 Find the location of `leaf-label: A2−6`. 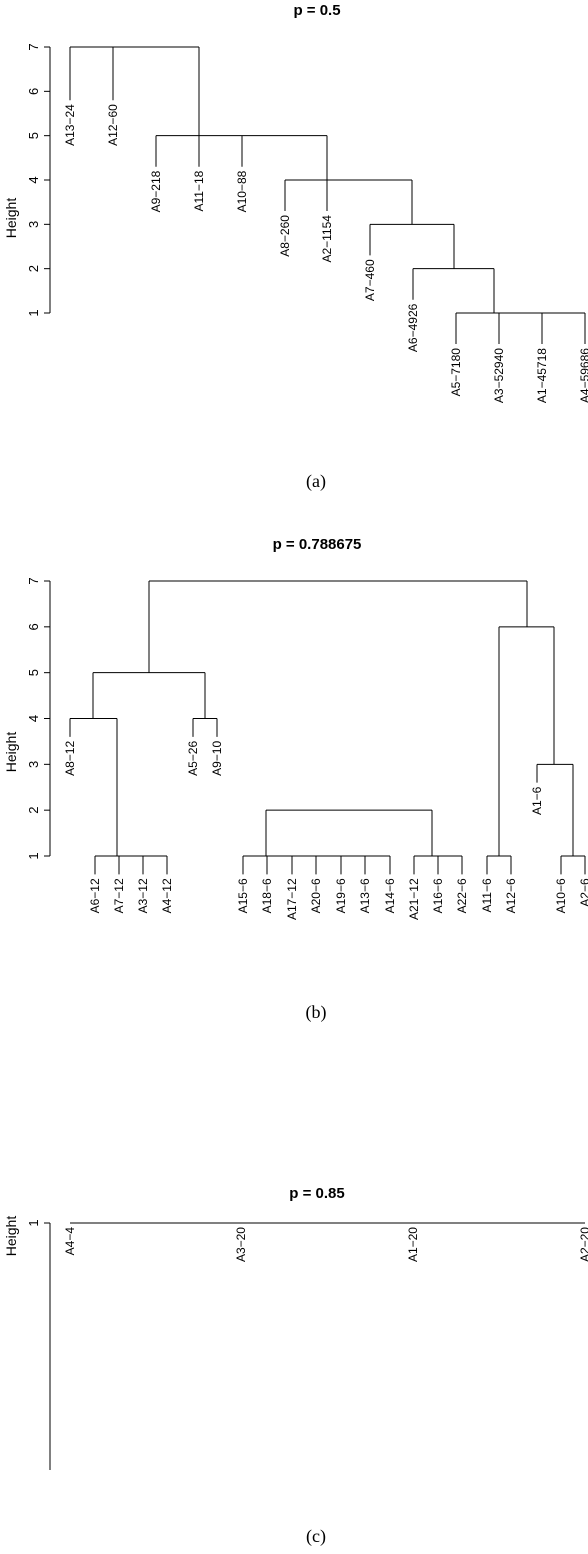

leaf-label: A2−6 is located at coordinates (583, 892).